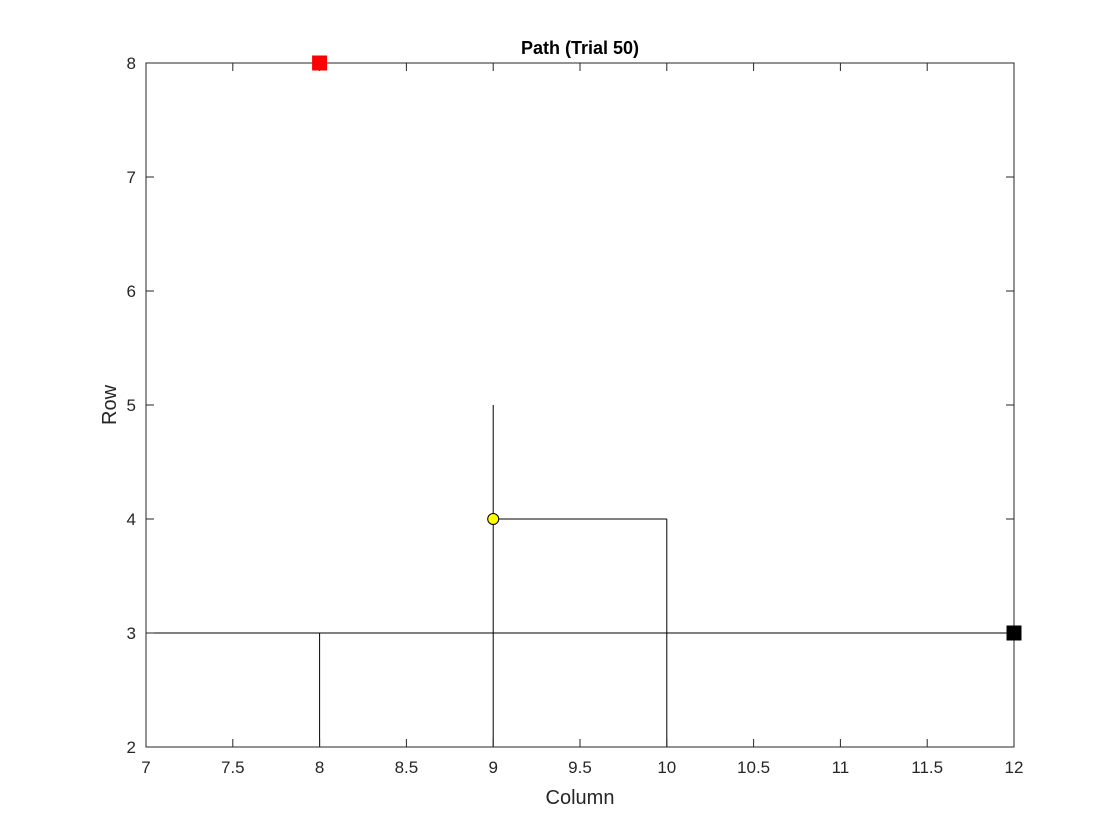  I want to click on x-tick-label: 11.5, so click(927, 767).